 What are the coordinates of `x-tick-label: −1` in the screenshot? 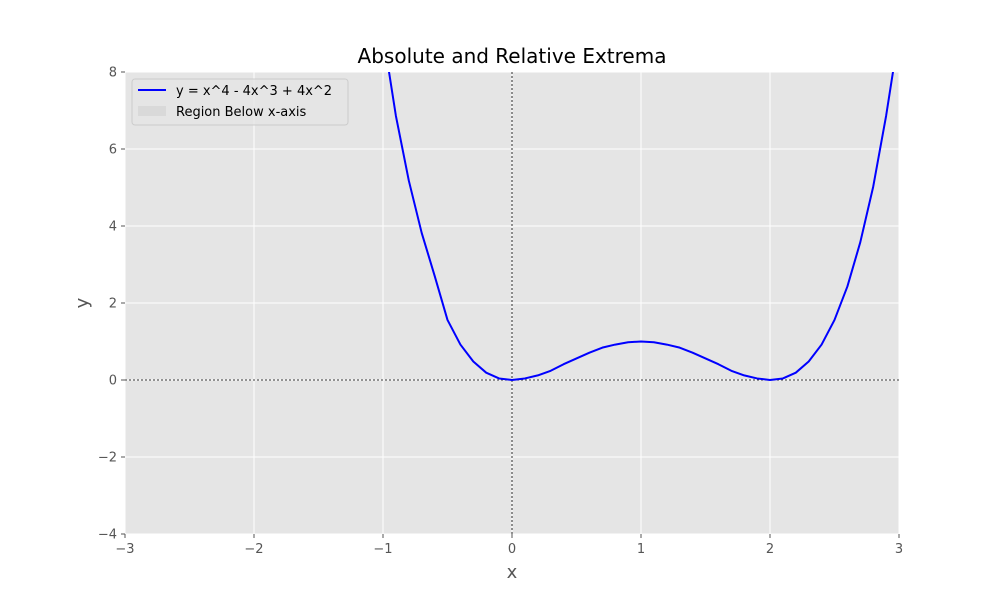 It's located at (382, 549).